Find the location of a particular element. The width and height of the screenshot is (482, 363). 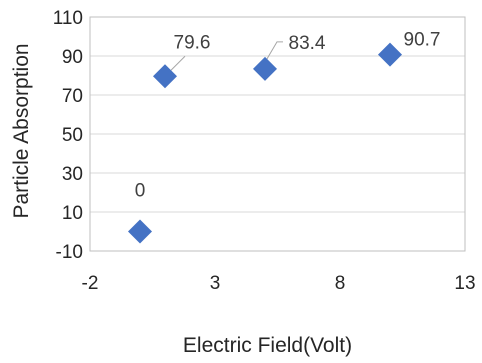

label-leader-lines is located at coordinates (226, 56).